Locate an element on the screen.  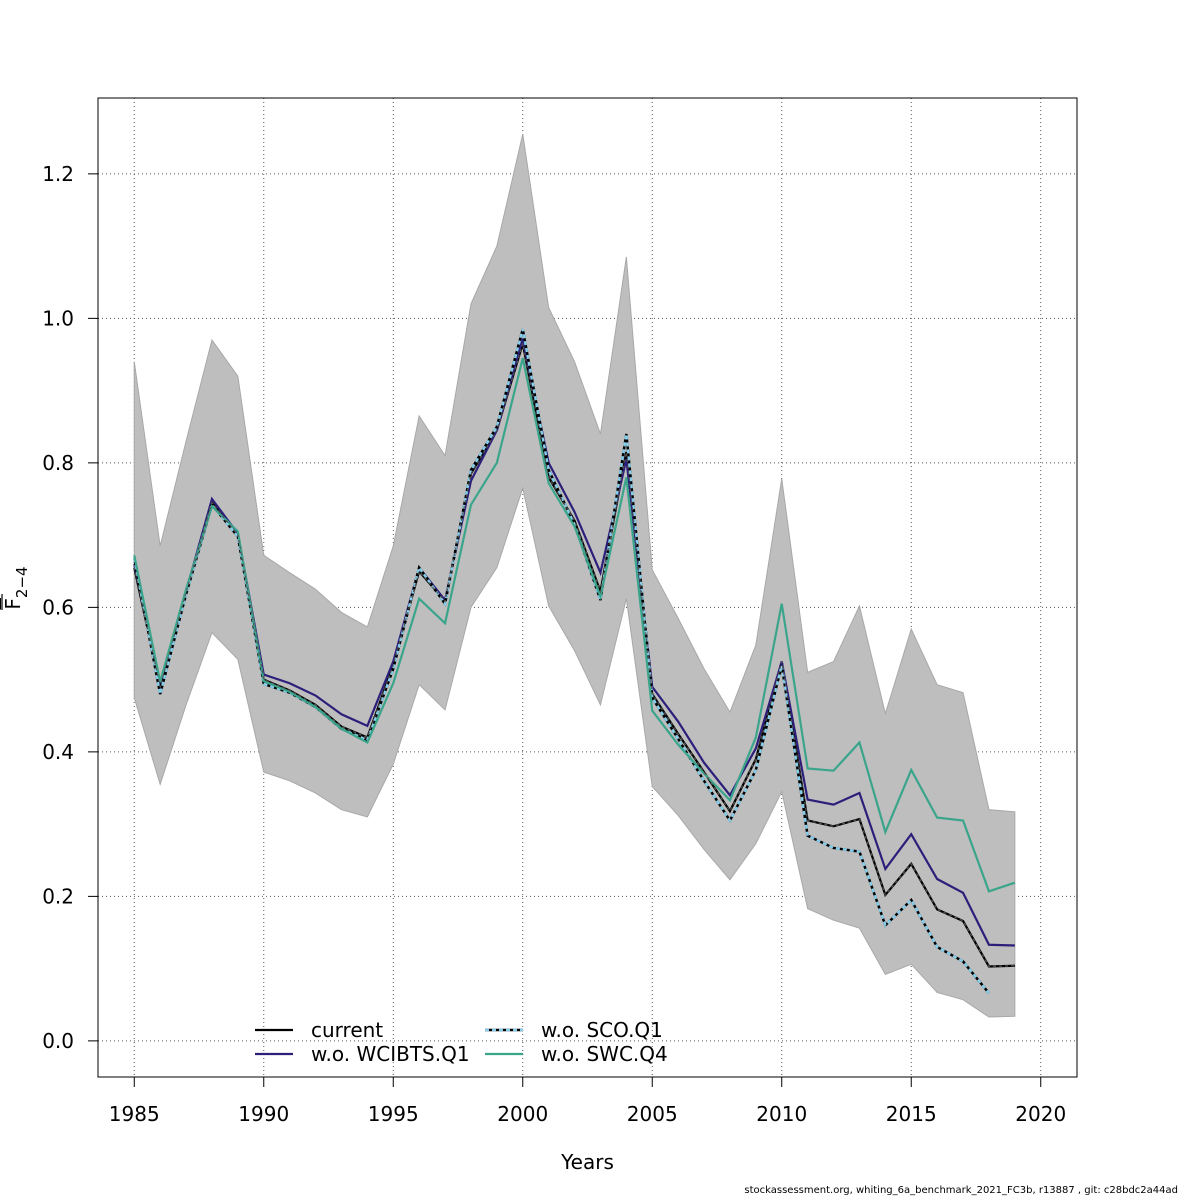
y-tick-label: 0.6 is located at coordinates (58, 607).